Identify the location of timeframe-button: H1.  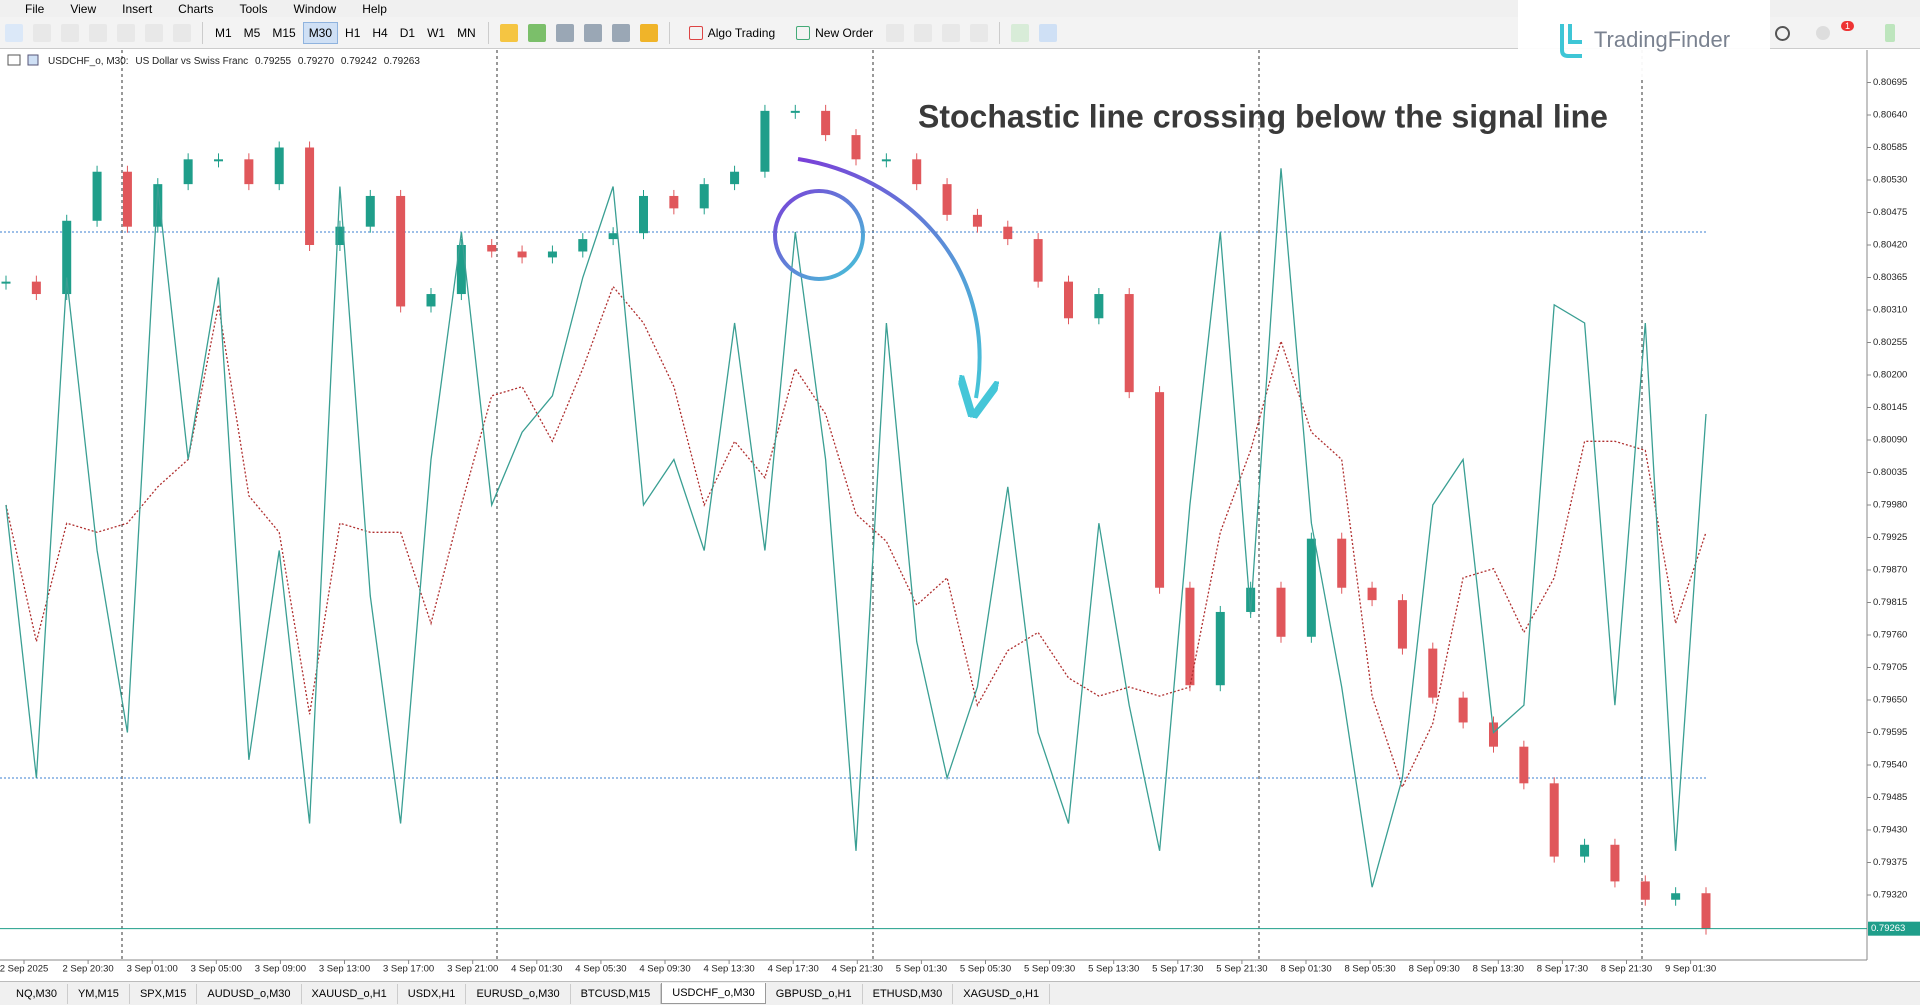
(353, 32).